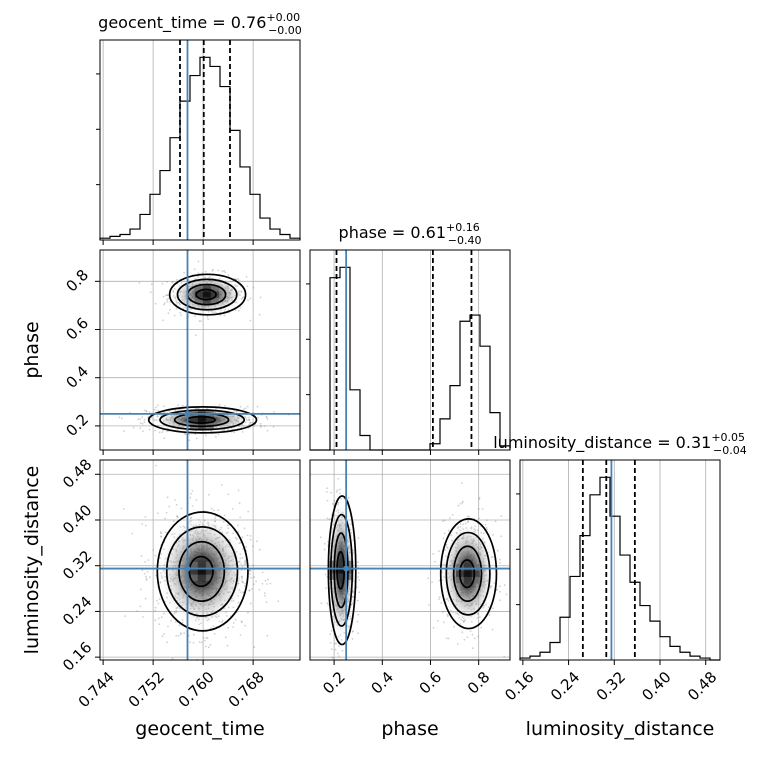 The width and height of the screenshot is (760, 760). Describe the element at coordinates (77, 473) in the screenshot. I see `ytick-label-luminosity_distance-4: 0.48` at that location.